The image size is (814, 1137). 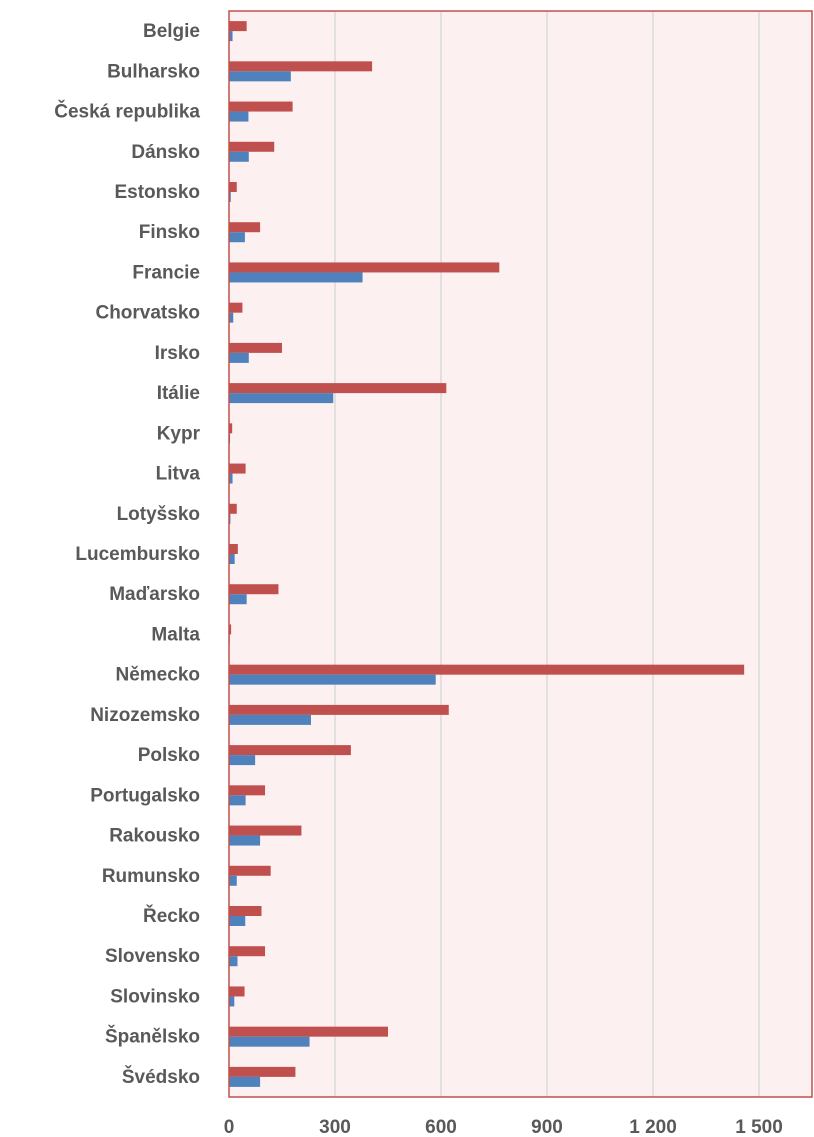 I want to click on category-label: Česká republika, so click(x=127, y=112).